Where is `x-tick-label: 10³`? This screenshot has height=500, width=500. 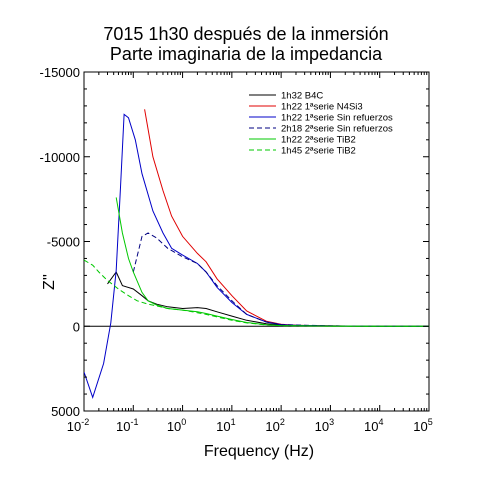
x-tick-label: 10³ is located at coordinates (324, 425).